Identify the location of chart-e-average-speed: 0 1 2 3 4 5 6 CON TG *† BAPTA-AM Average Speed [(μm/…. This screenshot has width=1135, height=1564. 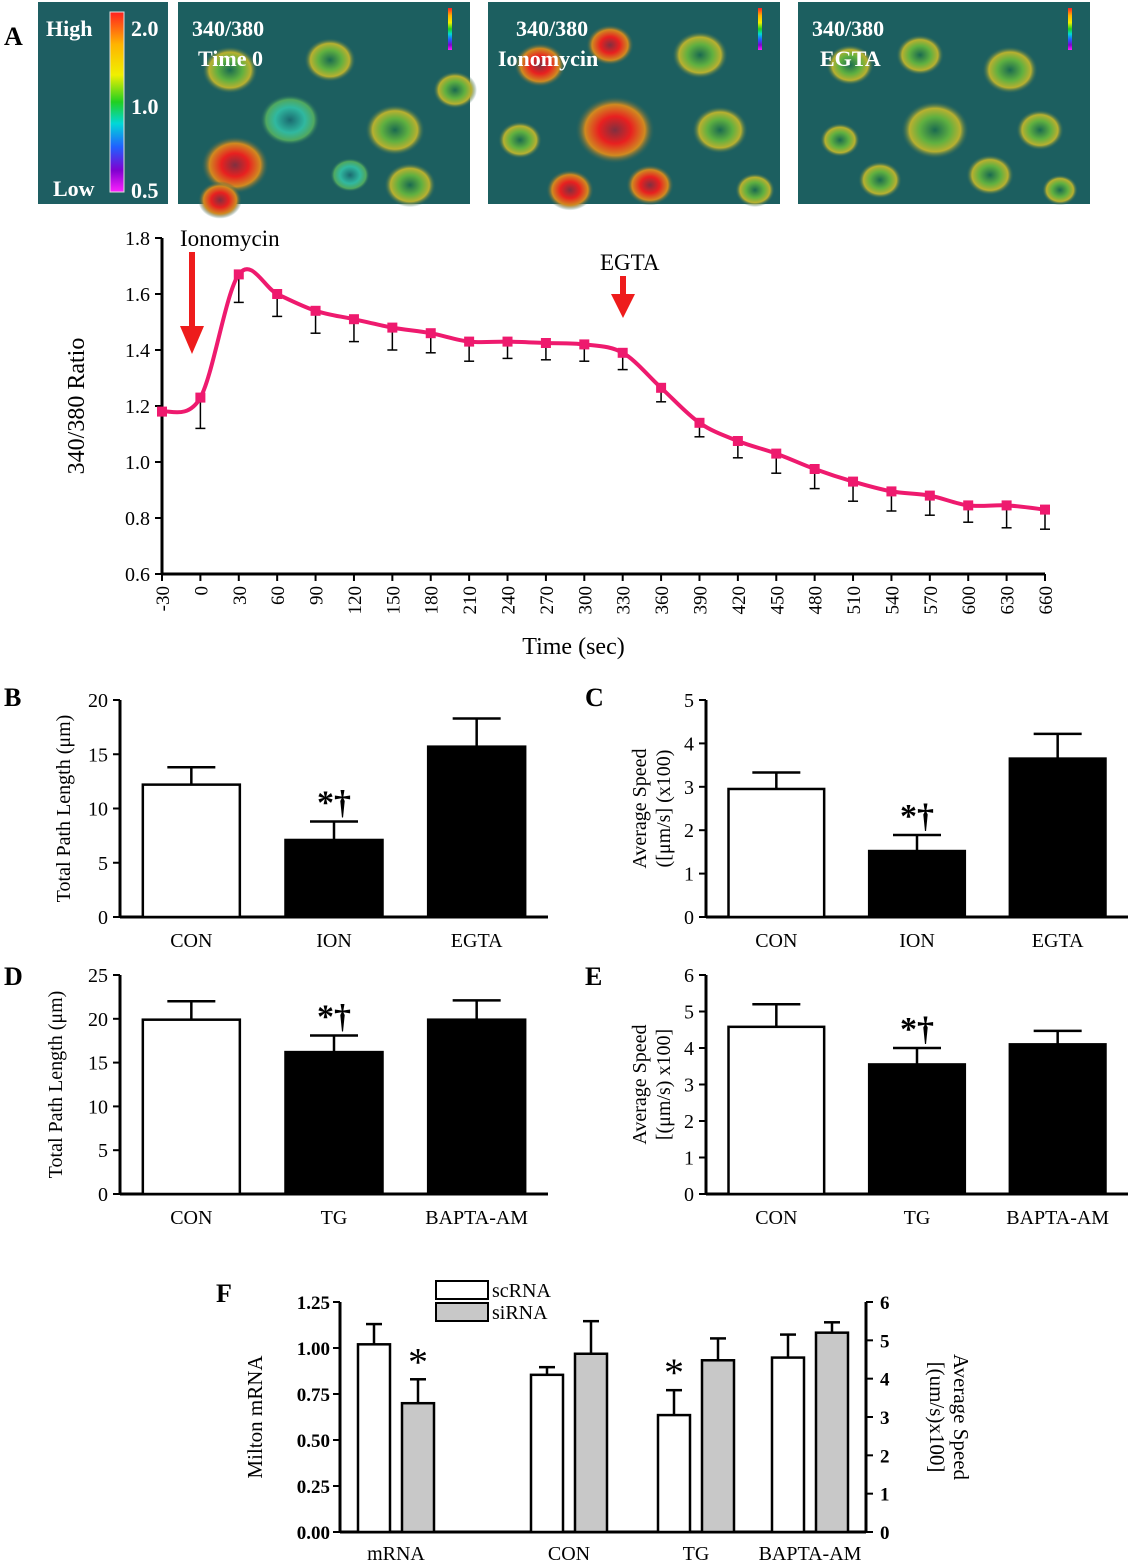
(878, 1097).